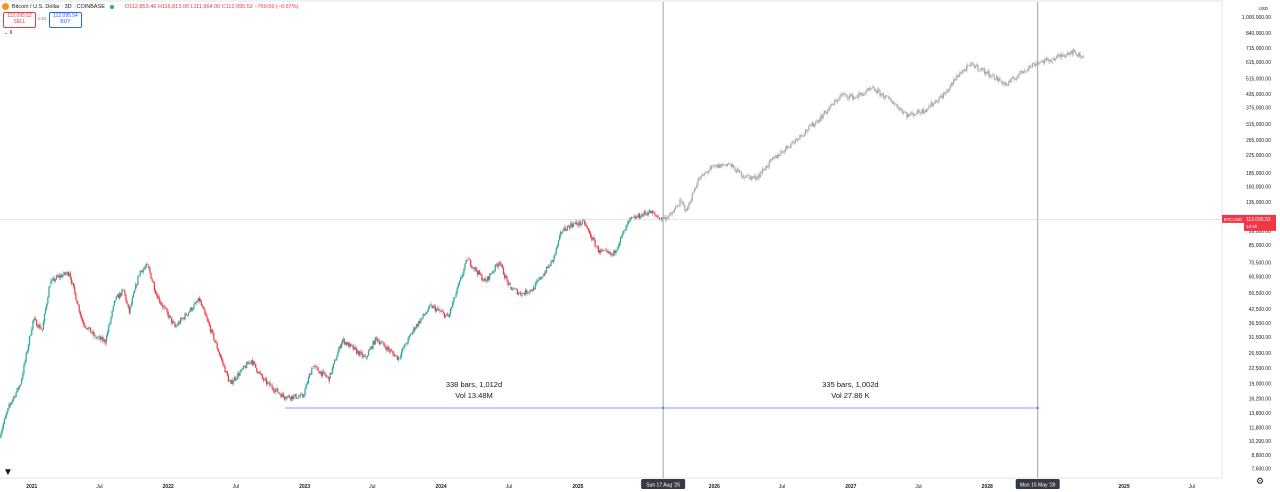 The width and height of the screenshot is (1280, 492). I want to click on spread-value: 0.01, so click(42, 18).